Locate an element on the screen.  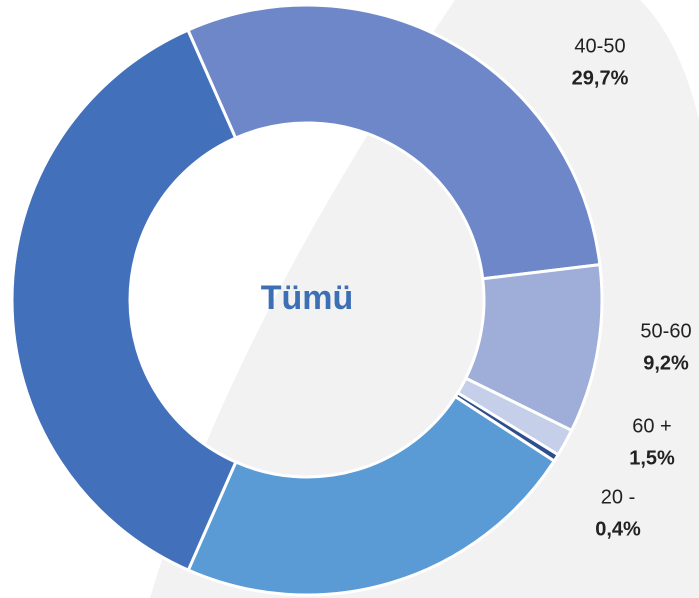
value-label: 0,4% is located at coordinates (618, 529).